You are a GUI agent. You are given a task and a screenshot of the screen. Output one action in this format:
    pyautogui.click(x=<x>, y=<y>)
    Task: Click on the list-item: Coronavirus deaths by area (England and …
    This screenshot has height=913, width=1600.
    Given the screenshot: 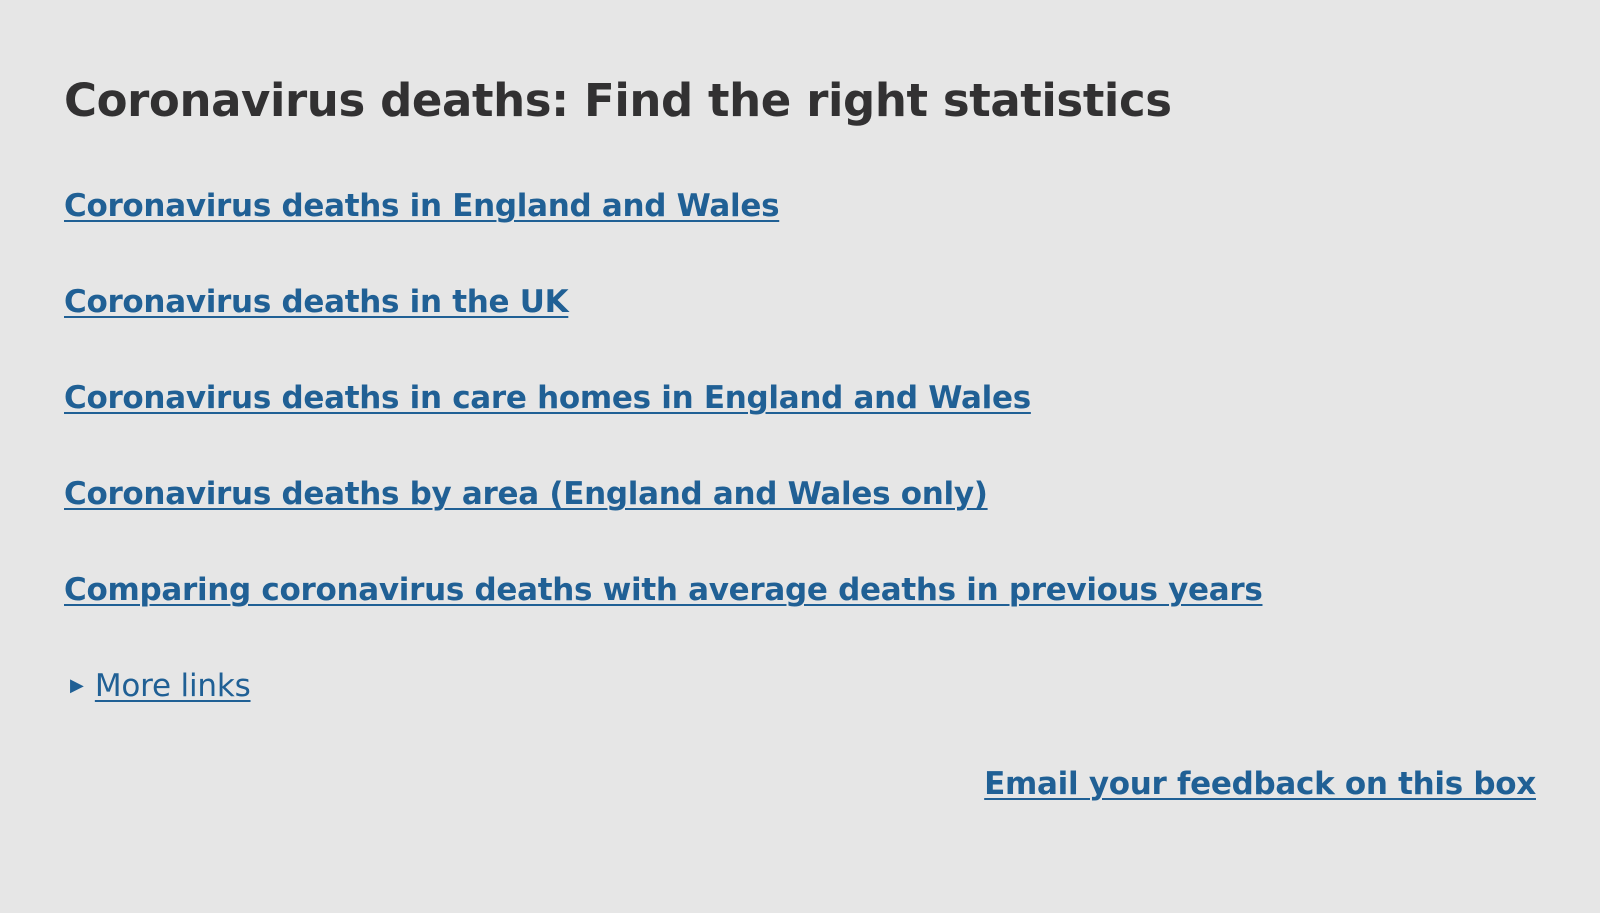 What is the action you would take?
    pyautogui.click(x=663, y=524)
    